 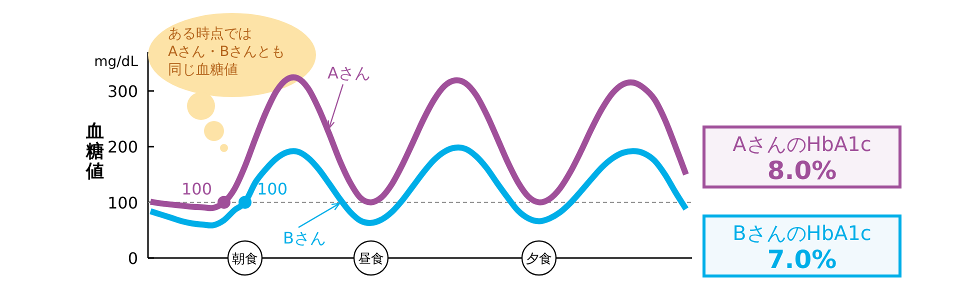 I want to click on y-tick-label: 300, so click(x=122, y=91).